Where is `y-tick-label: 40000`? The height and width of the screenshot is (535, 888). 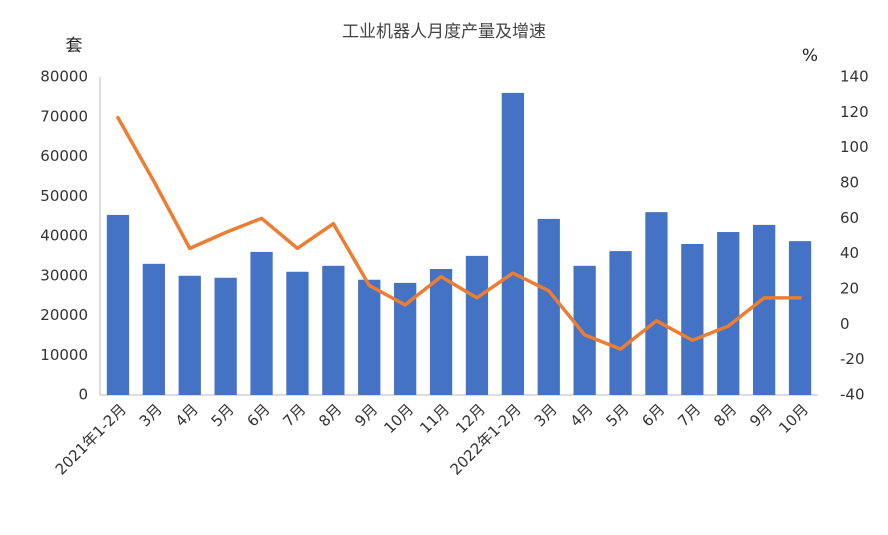
y-tick-label: 40000 is located at coordinates (64, 236).